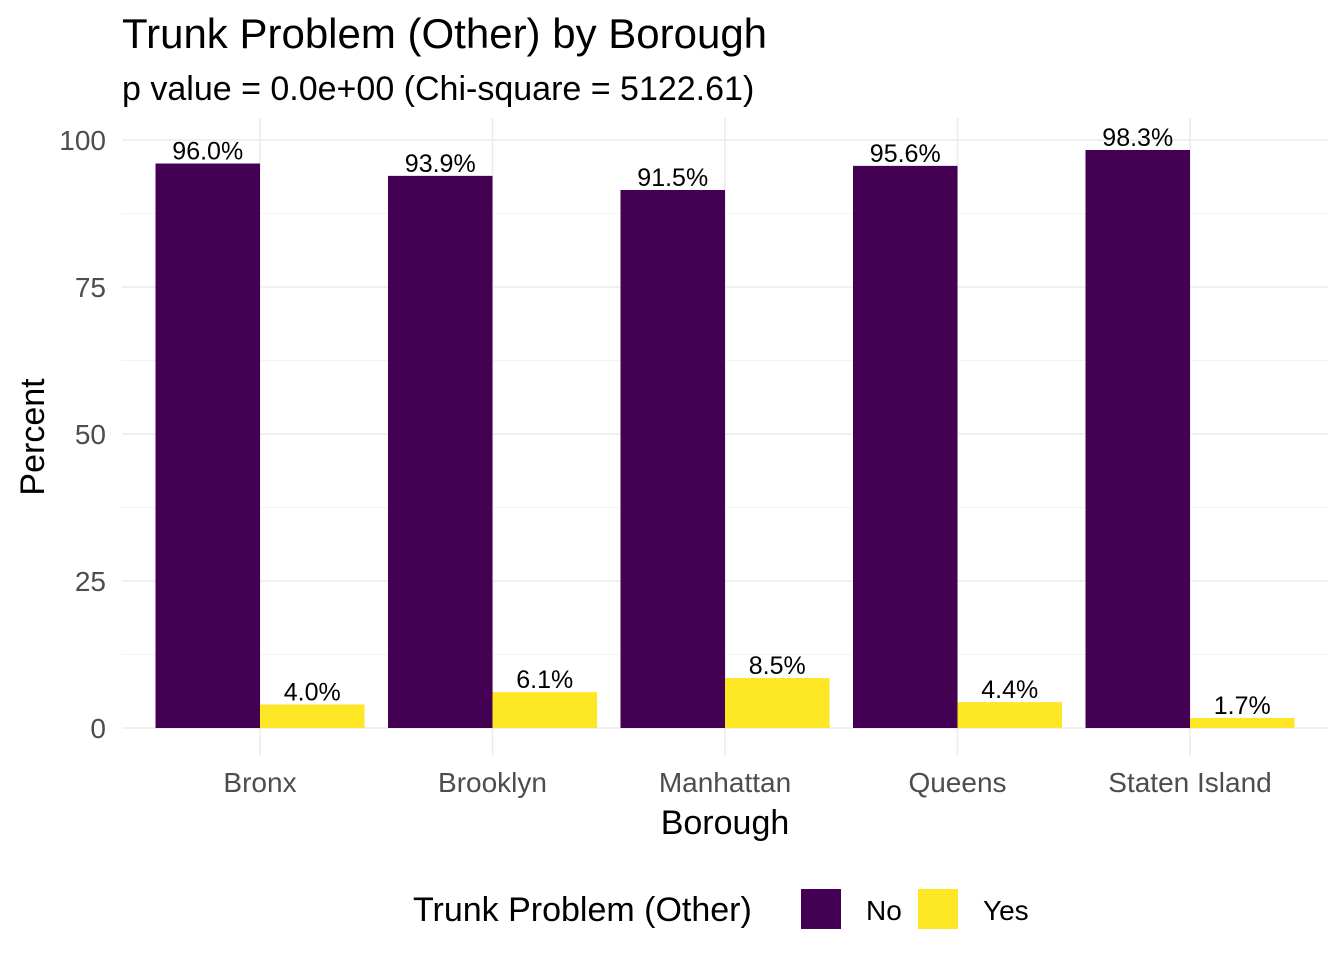  What do you see at coordinates (725, 782) in the screenshot?
I see `x-tick-label: Manhattan` at bounding box center [725, 782].